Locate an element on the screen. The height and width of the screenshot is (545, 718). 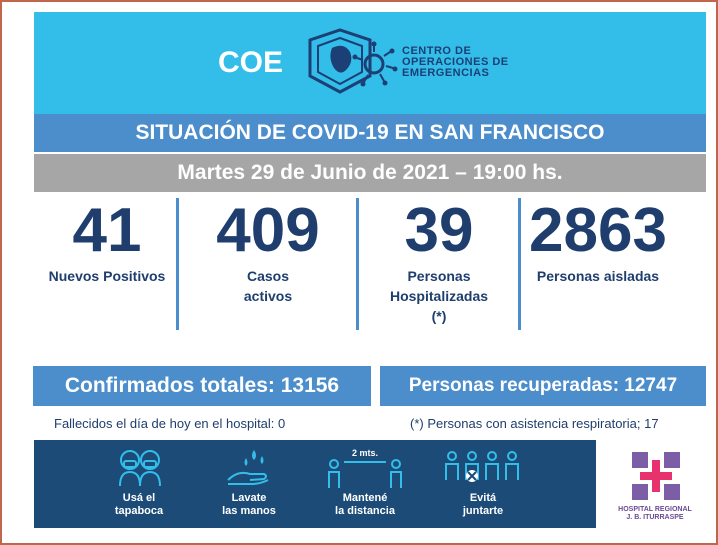
distance-label: 2 mts. is located at coordinates (365, 453).